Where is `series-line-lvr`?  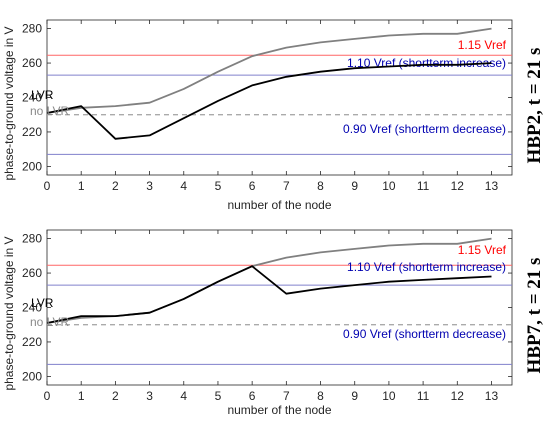
series-line-lvr is located at coordinates (269, 294).